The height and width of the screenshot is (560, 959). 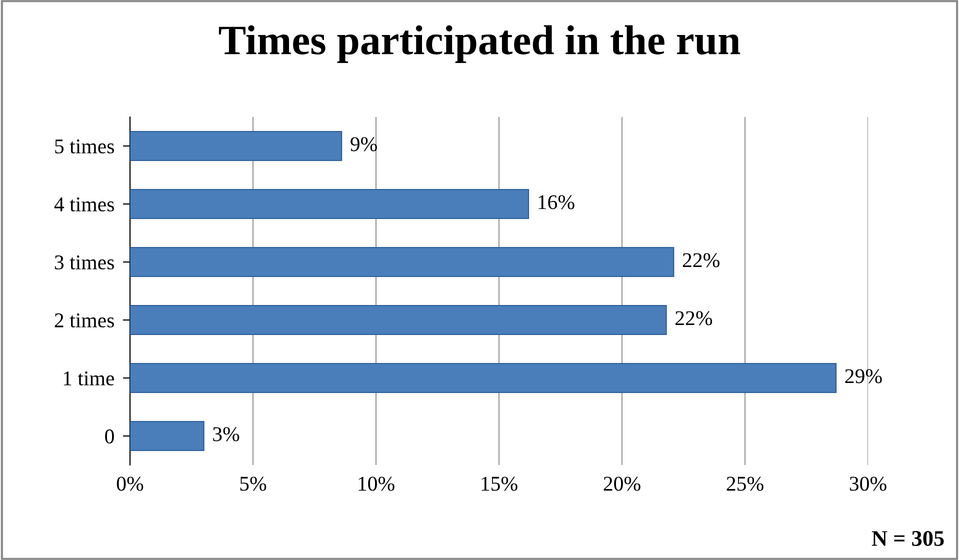 What do you see at coordinates (363, 144) in the screenshot?
I see `data-label: 9%` at bounding box center [363, 144].